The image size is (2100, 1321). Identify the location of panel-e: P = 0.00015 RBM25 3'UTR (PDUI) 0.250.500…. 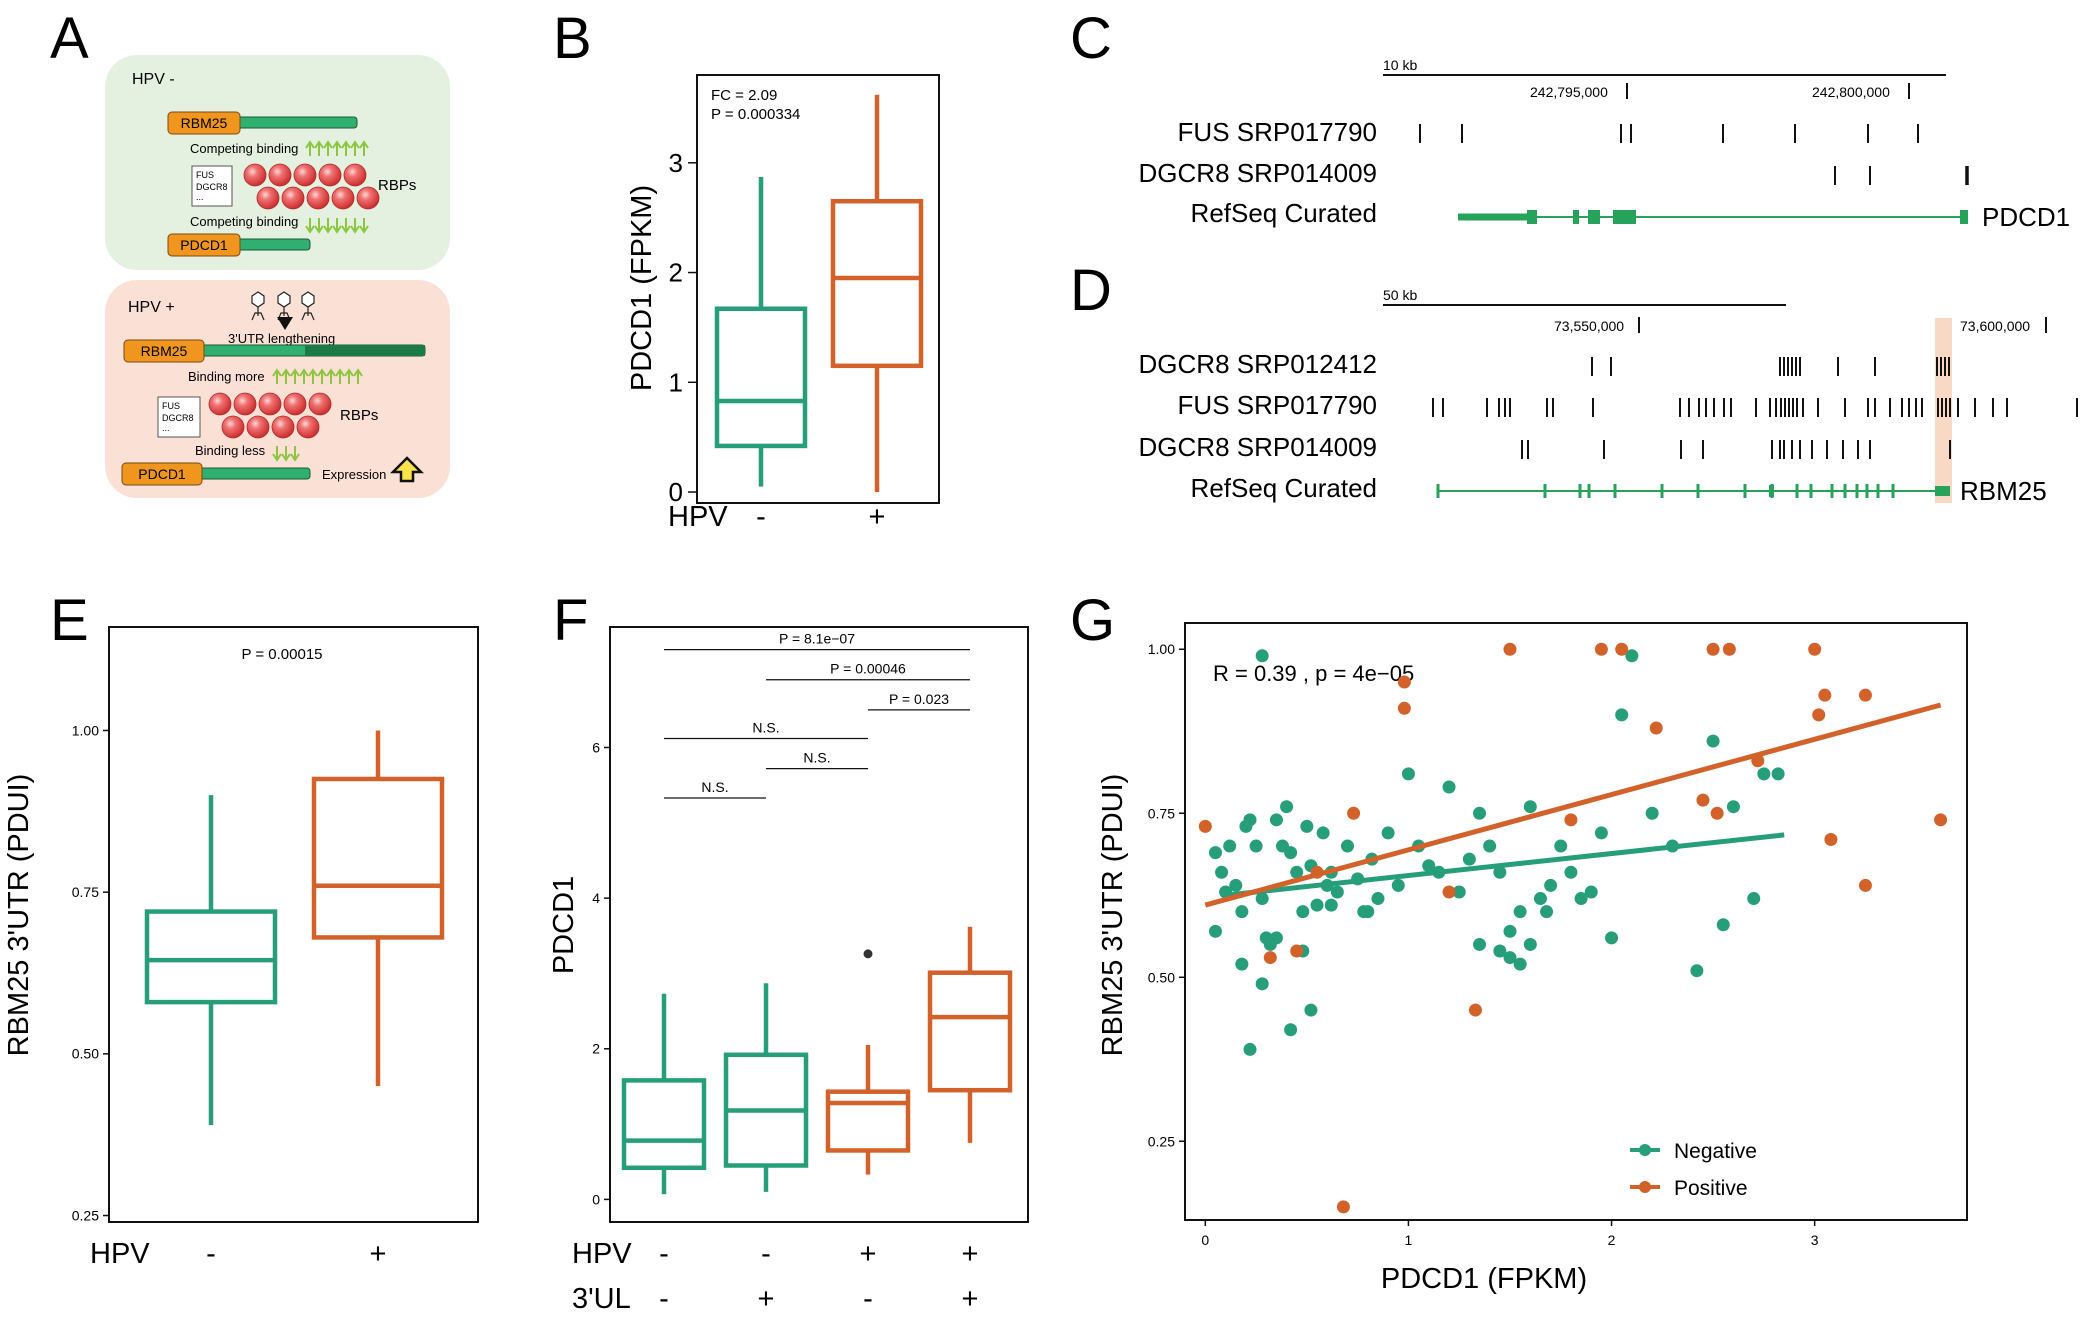
(241, 948).